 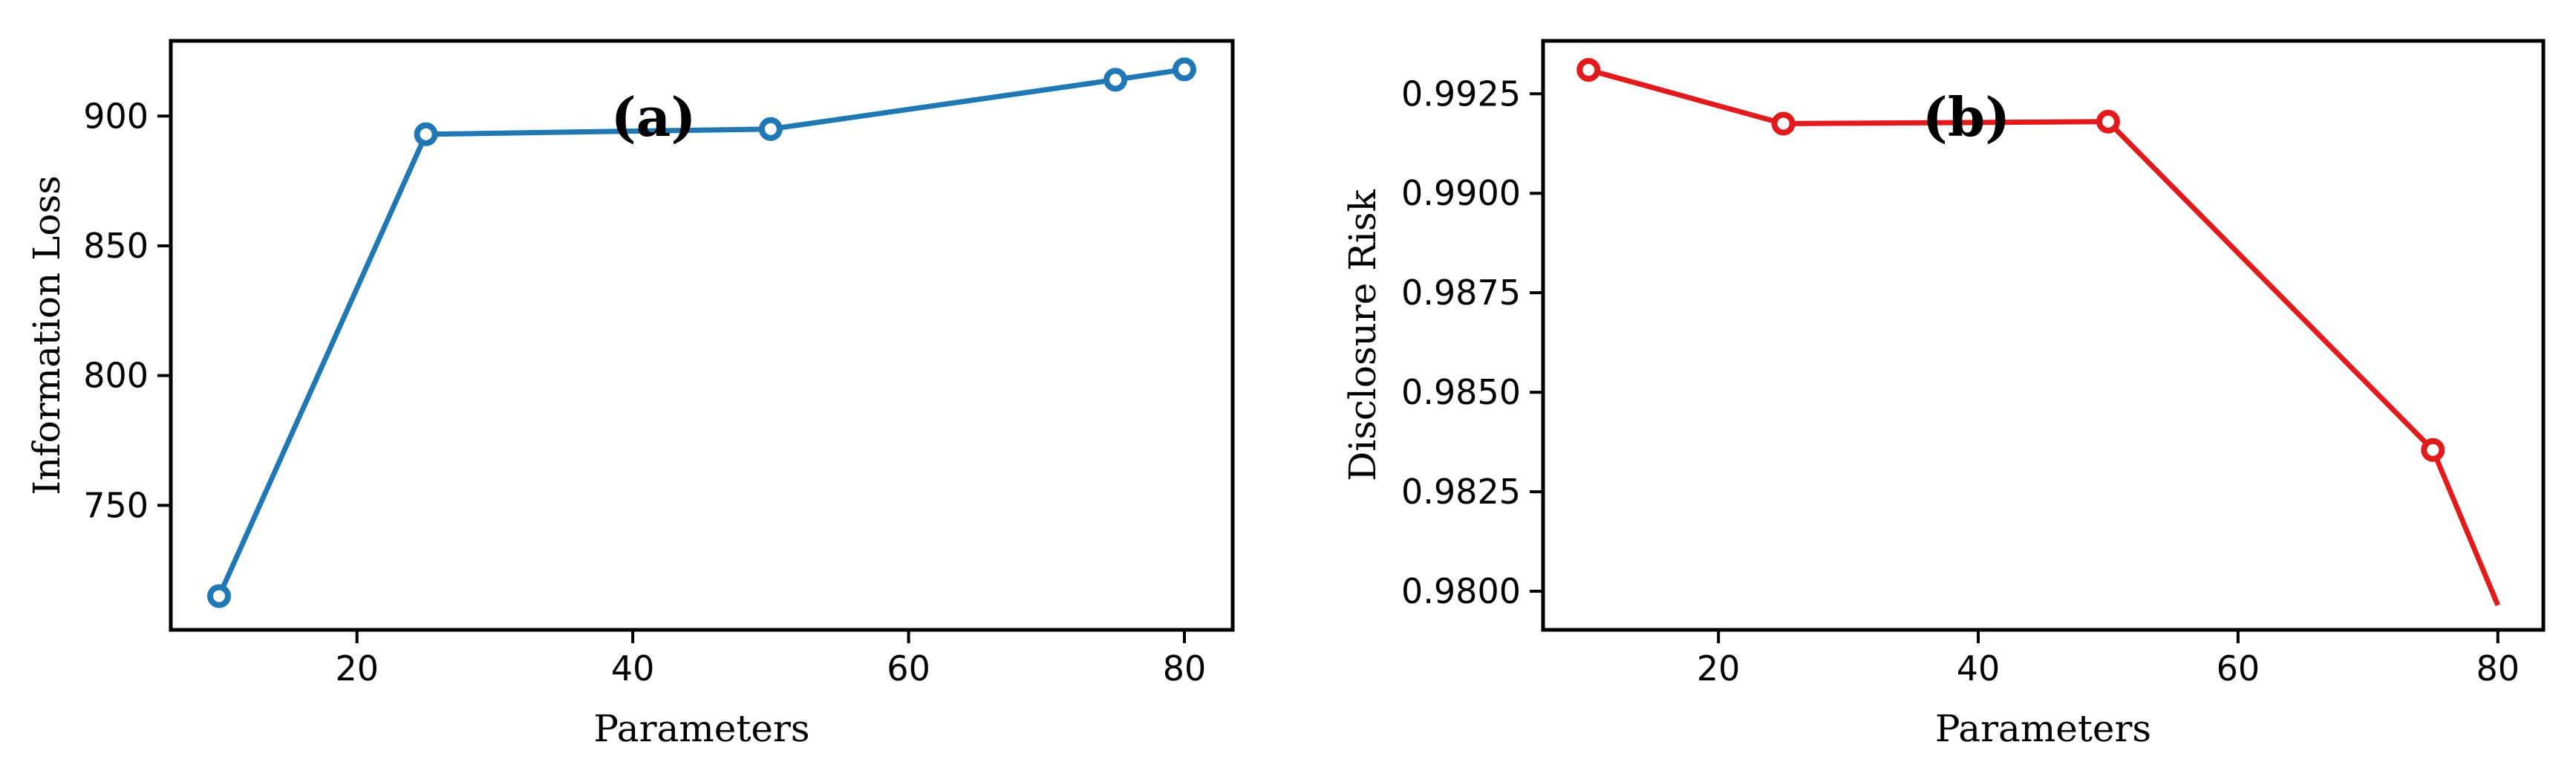 I want to click on y-tick-label: 0.9900, so click(x=1461, y=193).